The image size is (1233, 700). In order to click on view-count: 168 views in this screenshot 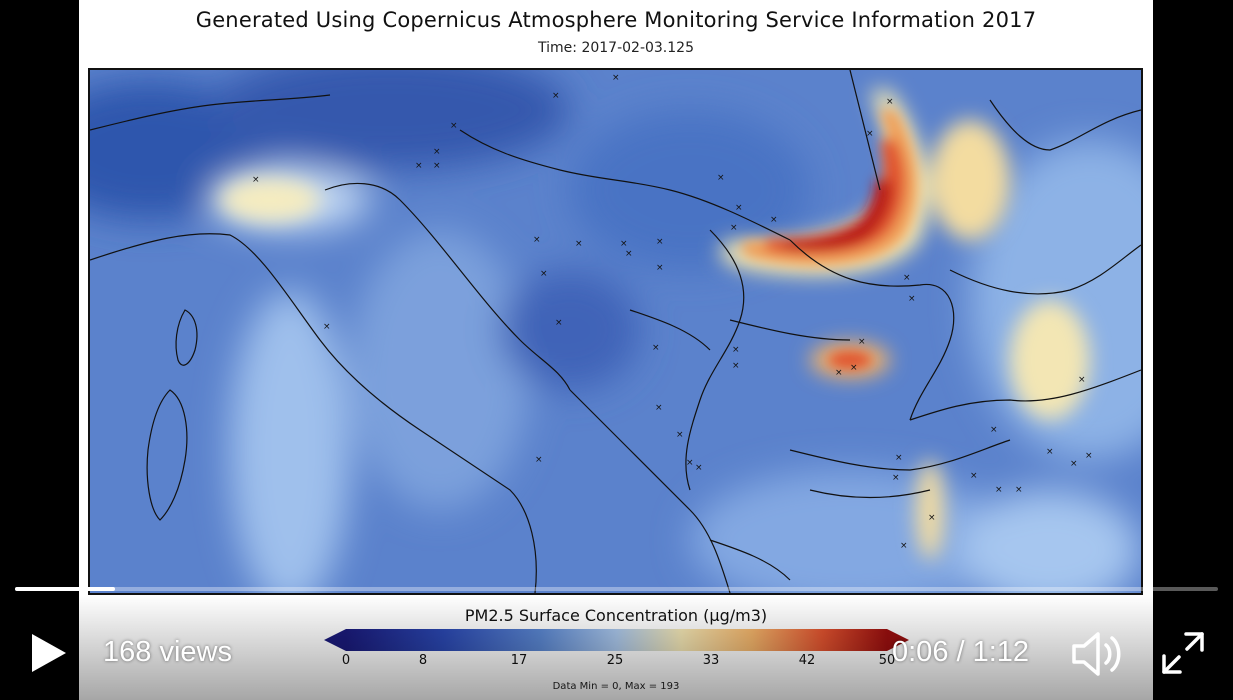, I will do `click(167, 652)`.